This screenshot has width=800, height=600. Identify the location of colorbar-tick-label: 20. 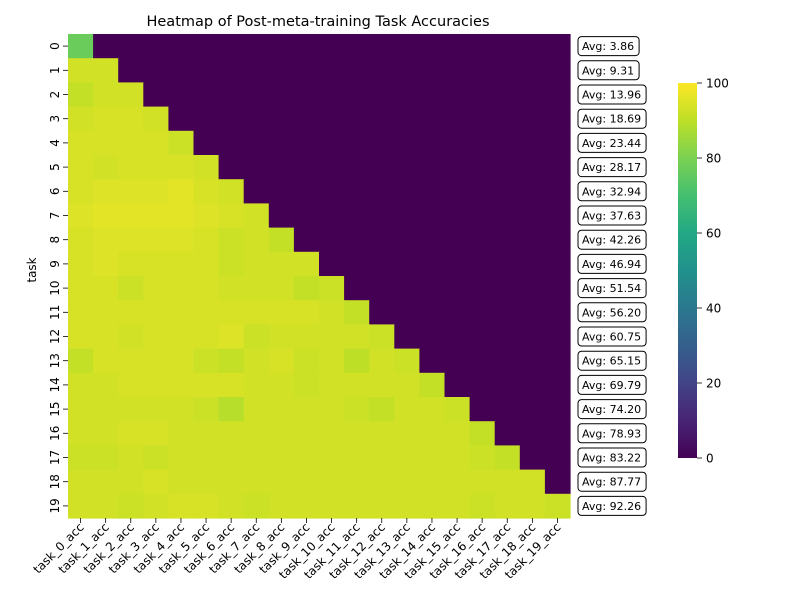
(713, 384).